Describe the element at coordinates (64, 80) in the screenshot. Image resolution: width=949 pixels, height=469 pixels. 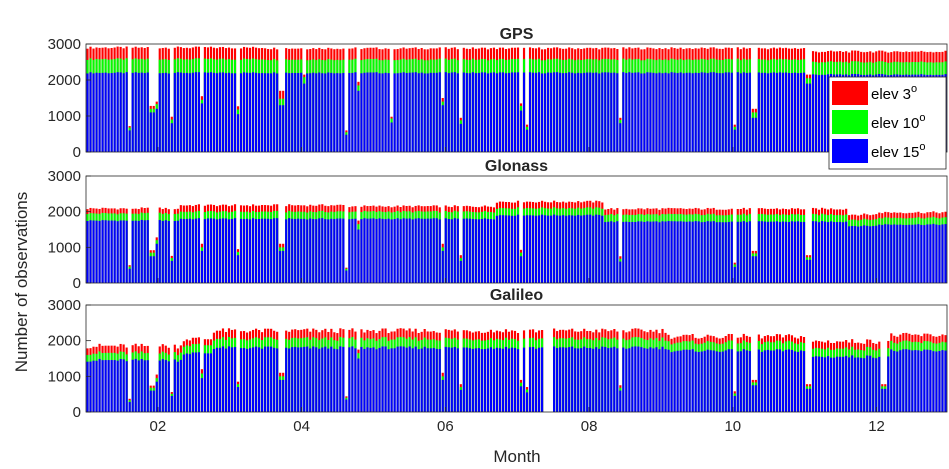
I see `y-tick-label: 2000` at that location.